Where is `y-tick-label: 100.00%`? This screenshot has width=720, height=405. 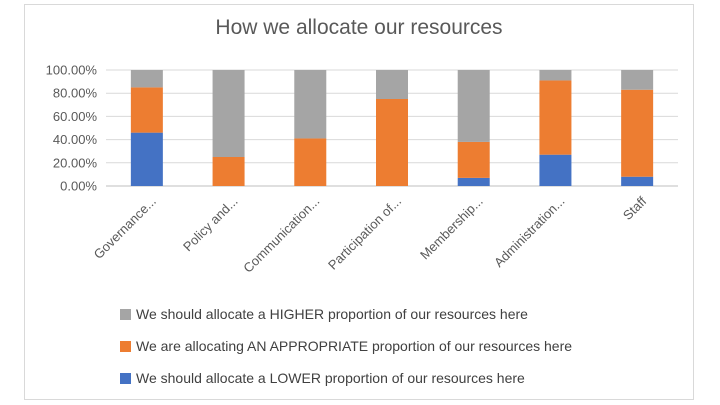
y-tick-label: 100.00% is located at coordinates (72, 70).